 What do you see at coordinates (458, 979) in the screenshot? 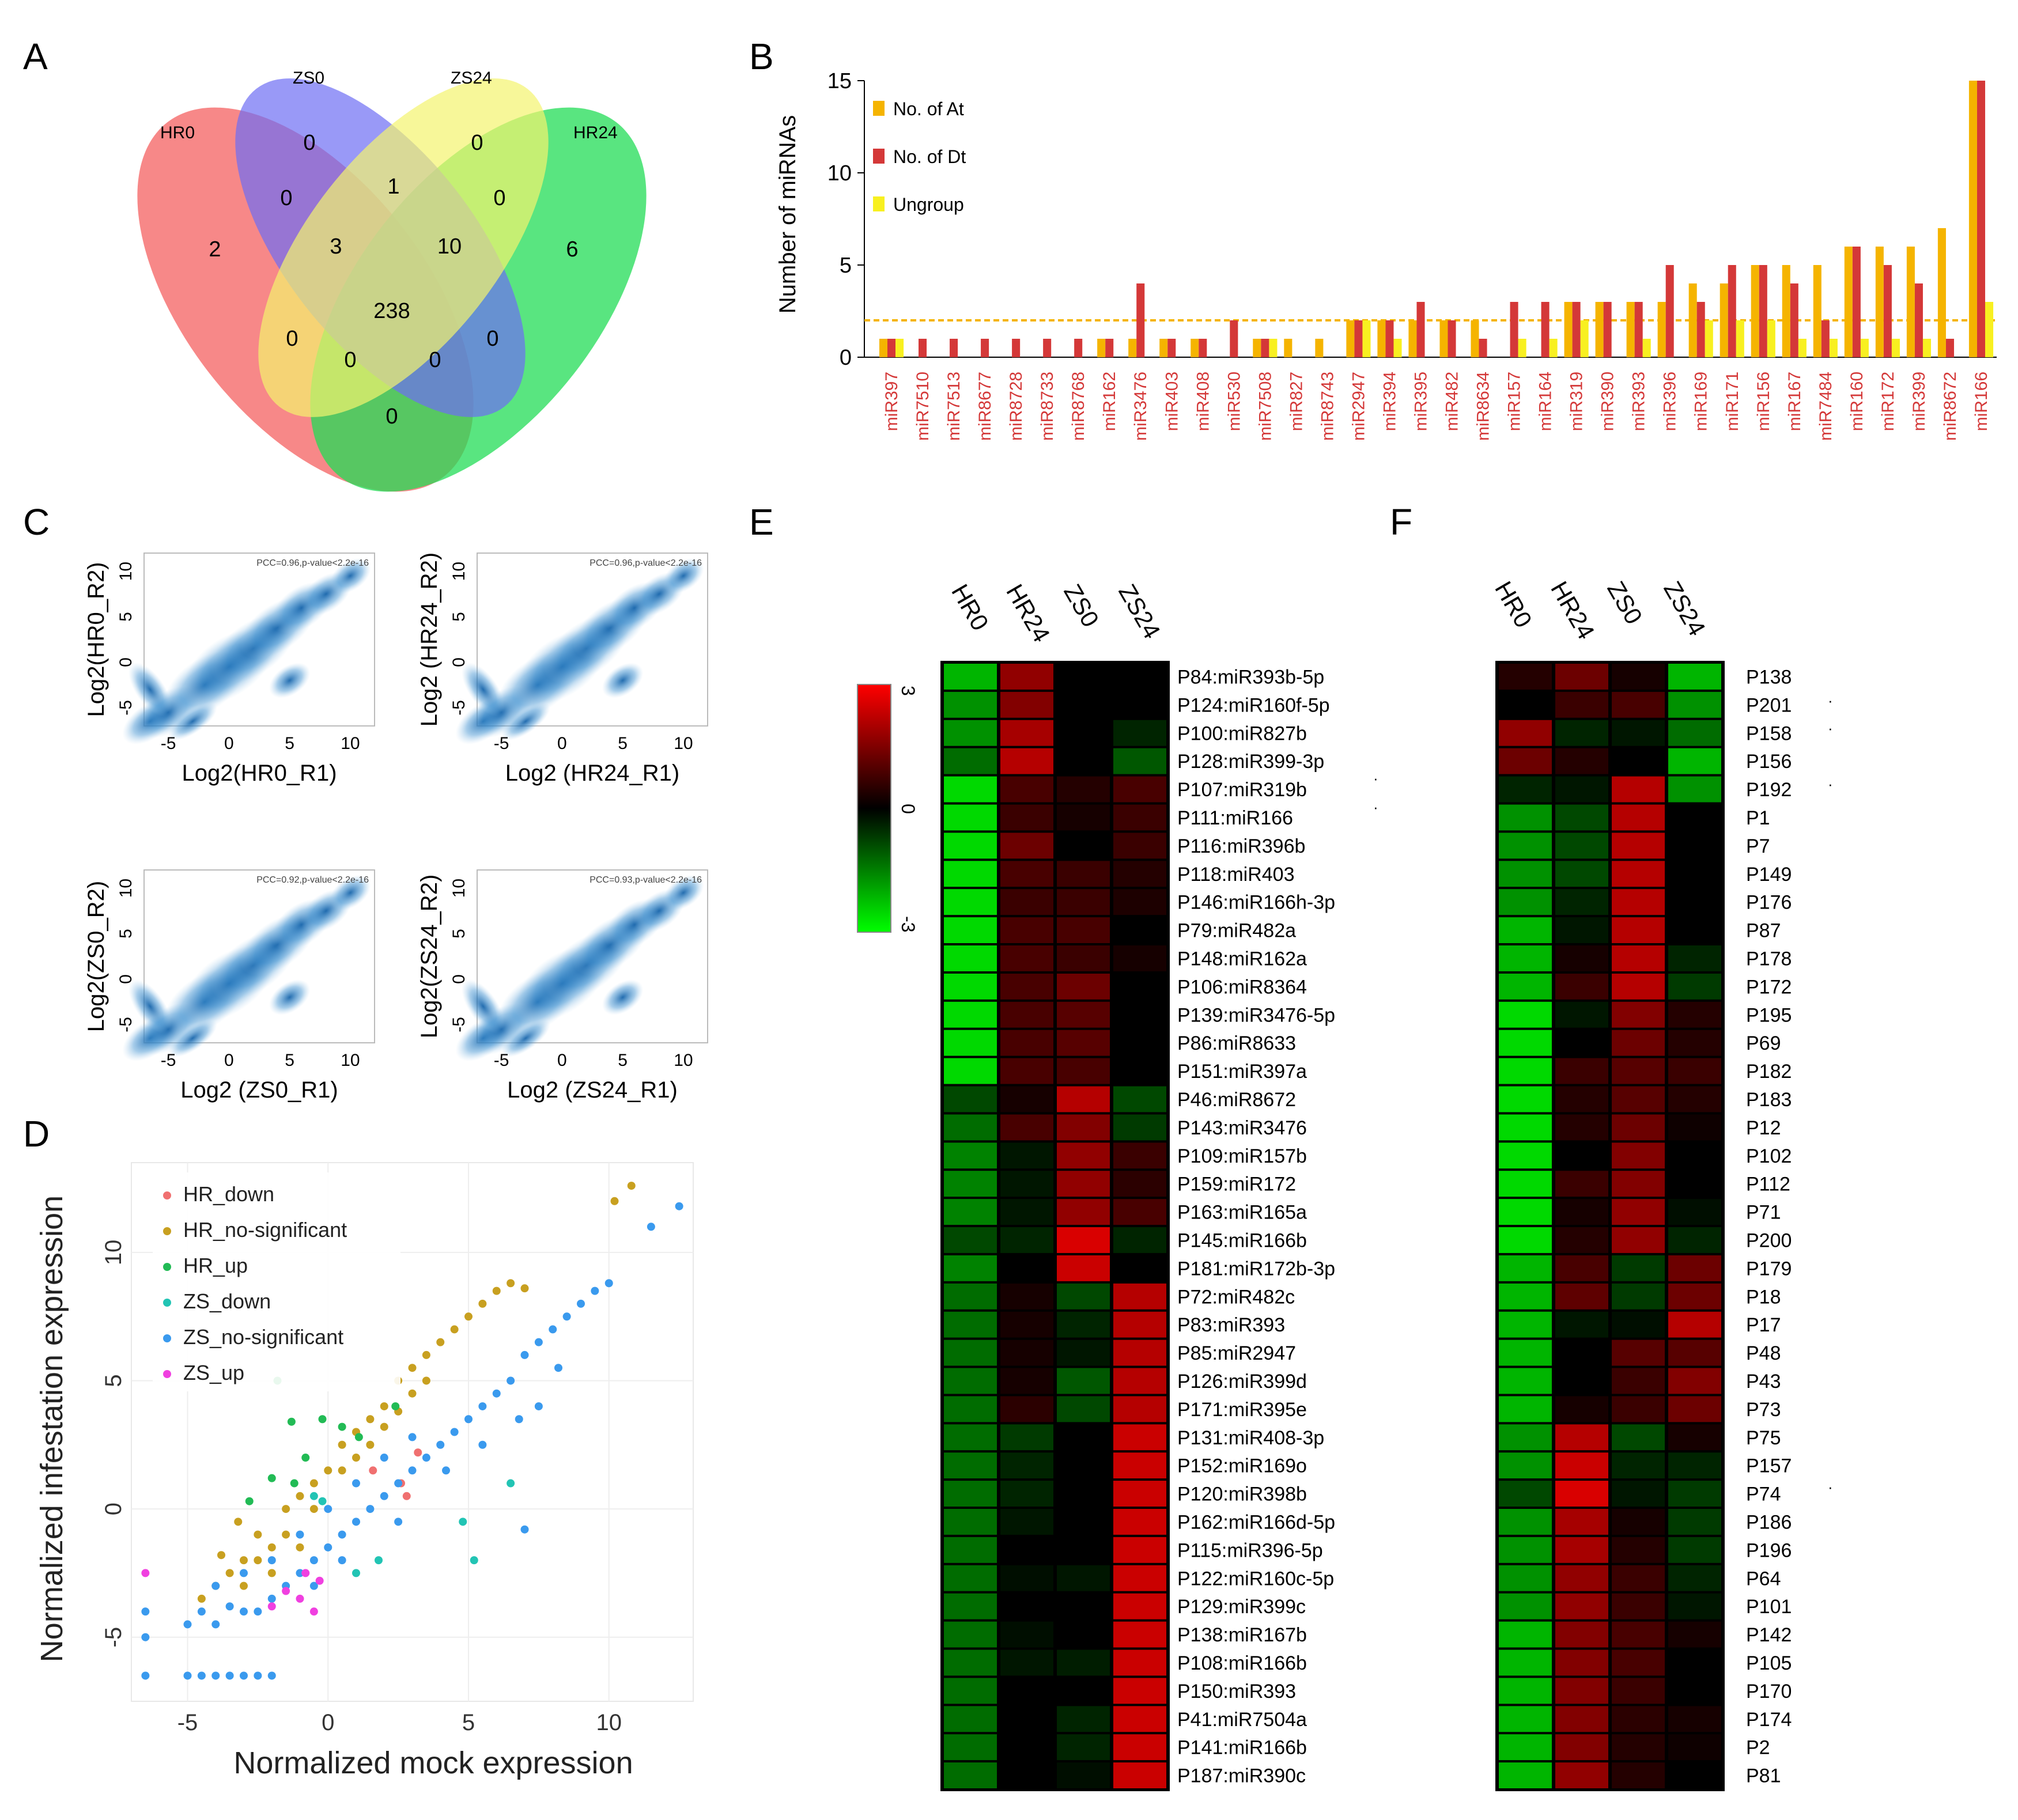
I see `density-zs24-ytick-1: 0` at bounding box center [458, 979].